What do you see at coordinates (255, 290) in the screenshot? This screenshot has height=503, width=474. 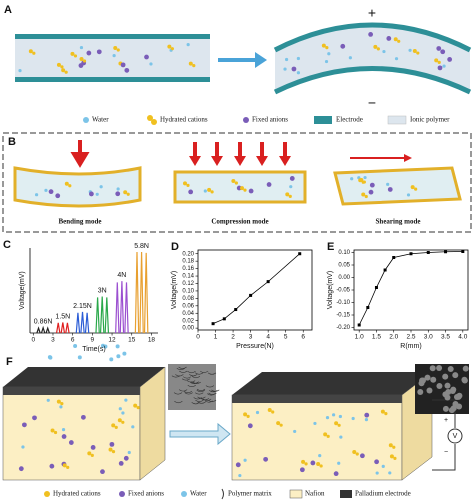 I see `plot-frame` at bounding box center [255, 290].